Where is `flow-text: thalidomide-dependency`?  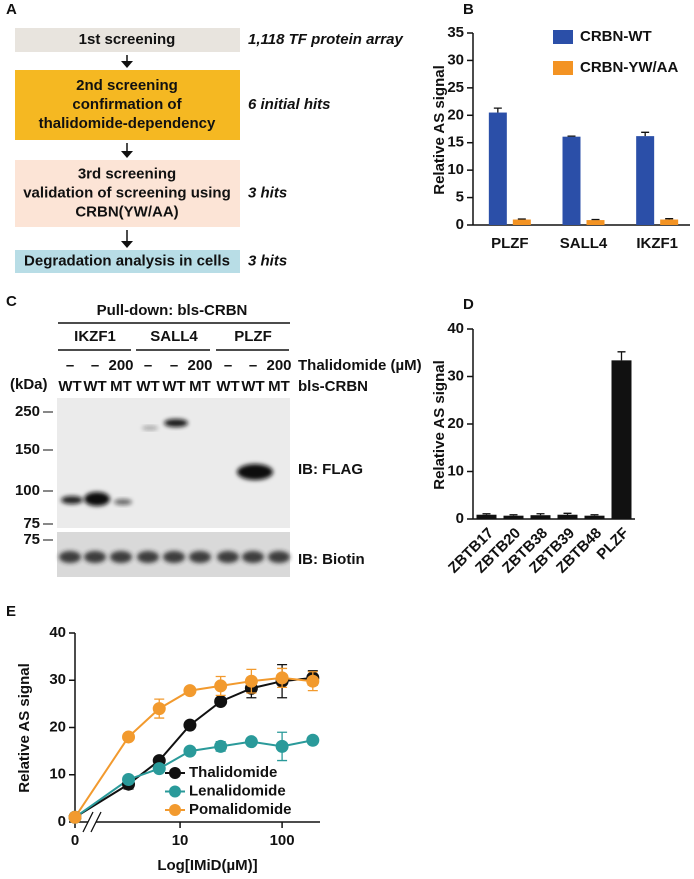
flow-text: thalidomide-dependency is located at coordinates (127, 123).